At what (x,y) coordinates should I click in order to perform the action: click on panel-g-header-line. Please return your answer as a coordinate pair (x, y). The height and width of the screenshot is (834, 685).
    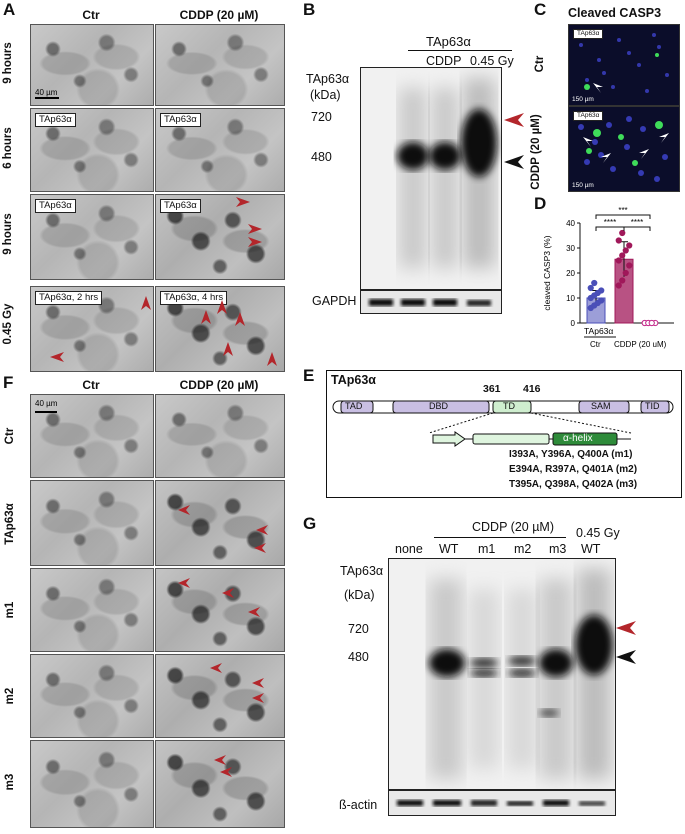
    Looking at the image, I should click on (500, 537).